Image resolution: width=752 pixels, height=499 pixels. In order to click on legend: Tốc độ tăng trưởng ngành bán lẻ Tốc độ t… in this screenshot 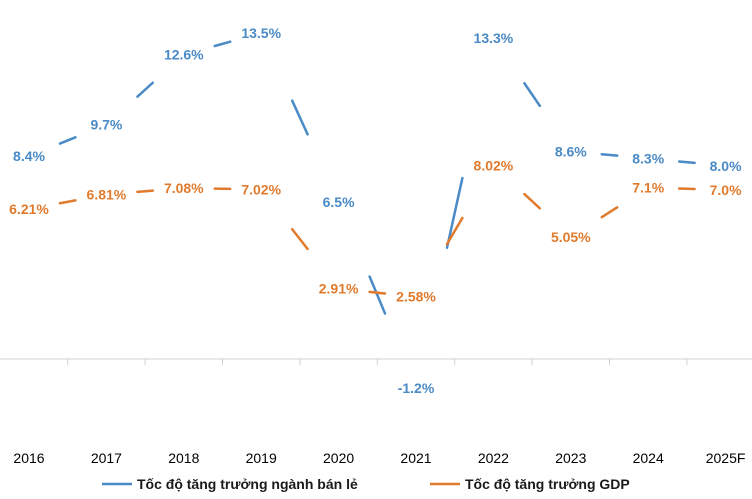, I will do `click(366, 484)`.